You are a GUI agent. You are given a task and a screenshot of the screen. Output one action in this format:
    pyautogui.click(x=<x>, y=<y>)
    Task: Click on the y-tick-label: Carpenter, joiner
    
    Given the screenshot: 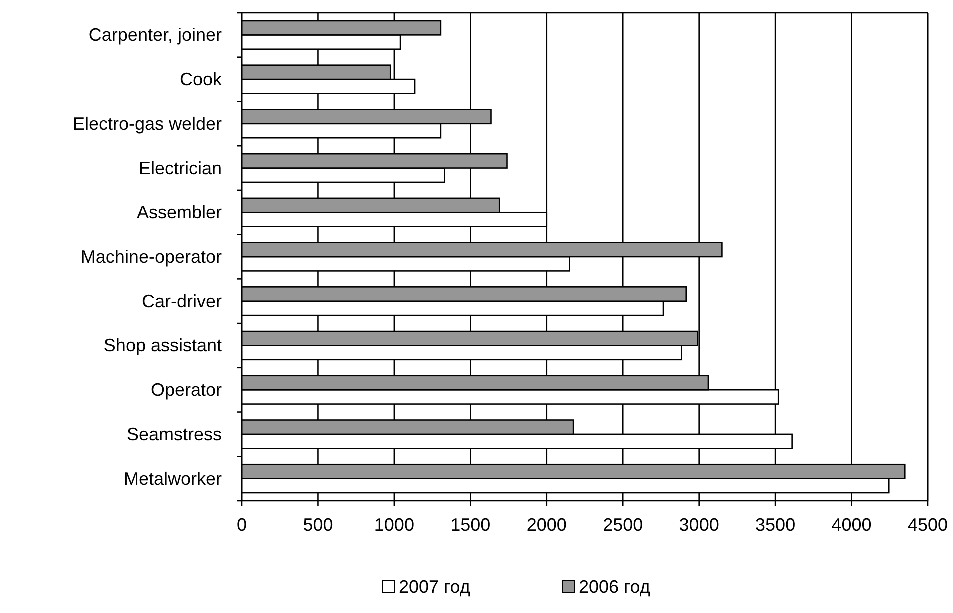 What is the action you would take?
    pyautogui.click(x=155, y=35)
    